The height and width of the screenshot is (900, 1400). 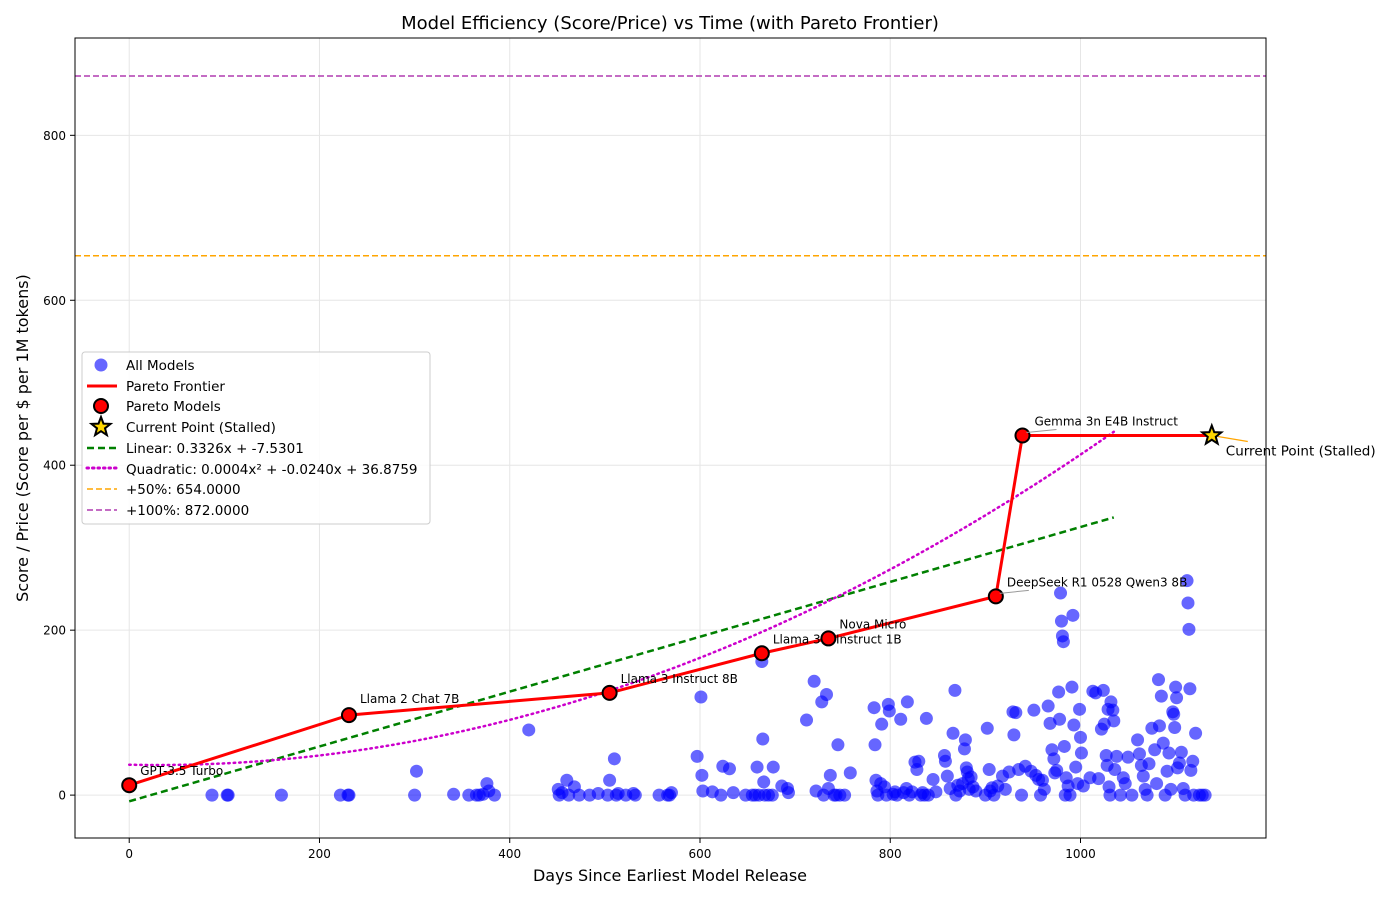 What do you see at coordinates (272, 470) in the screenshot?
I see `legend-quadratic: Quadratic: 0.0004x² + -0.0240x + 36.8759` at bounding box center [272, 470].